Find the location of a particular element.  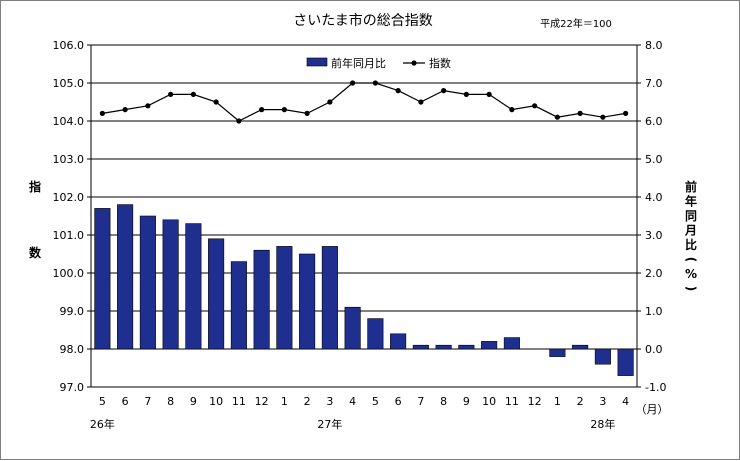

left-axis-label: 指数 is located at coordinates (35, 219).